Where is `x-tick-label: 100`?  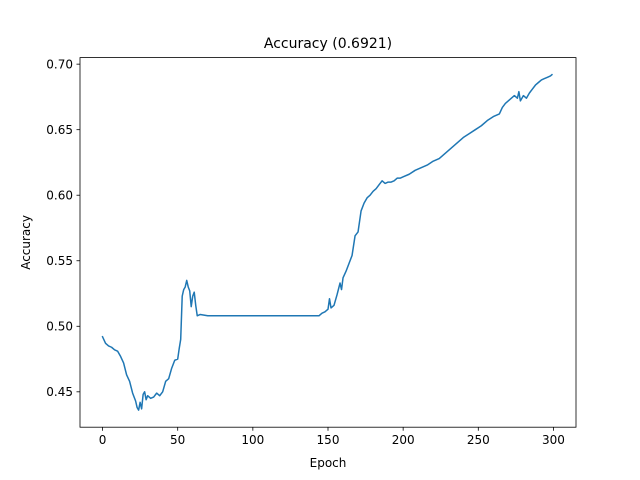
x-tick-label: 100 is located at coordinates (252, 440).